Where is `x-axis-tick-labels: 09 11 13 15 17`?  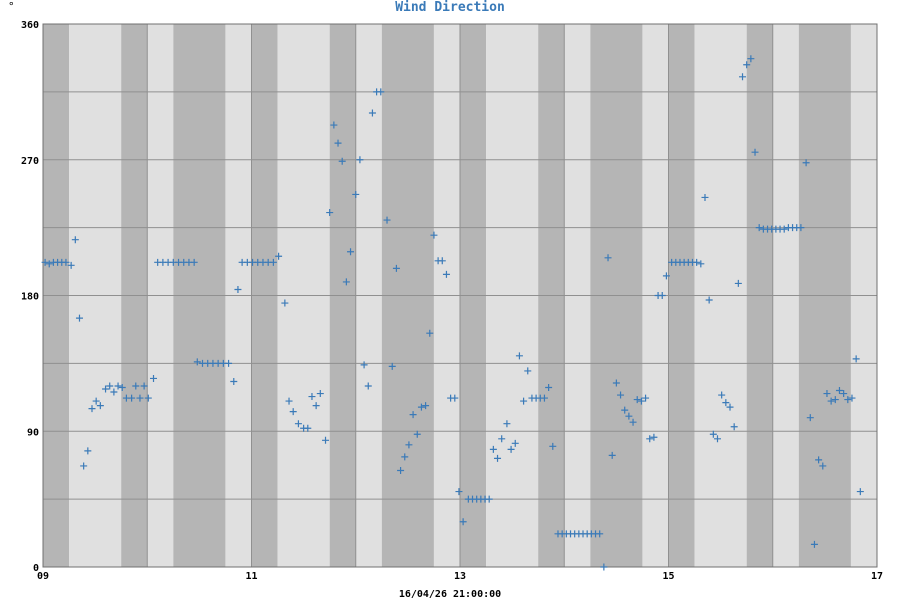
x-axis-tick-labels: 09 11 13 15 17 is located at coordinates (460, 576).